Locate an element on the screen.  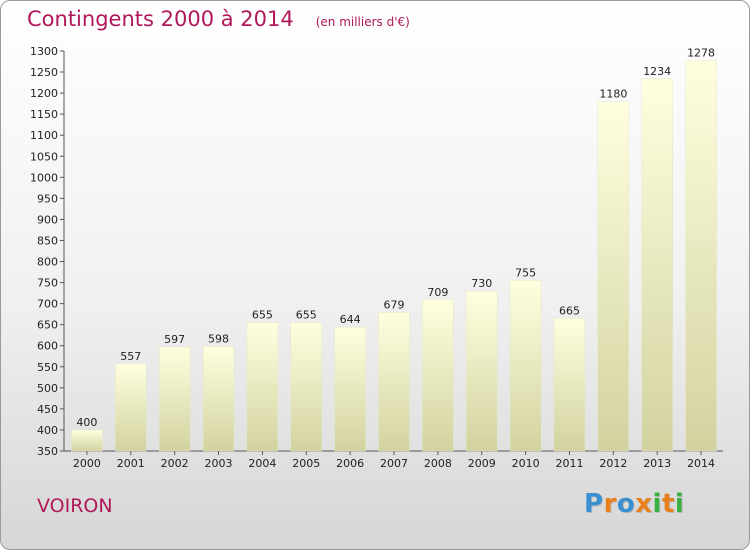
chart-subtitle: (en milliers d'€) is located at coordinates (362, 22).